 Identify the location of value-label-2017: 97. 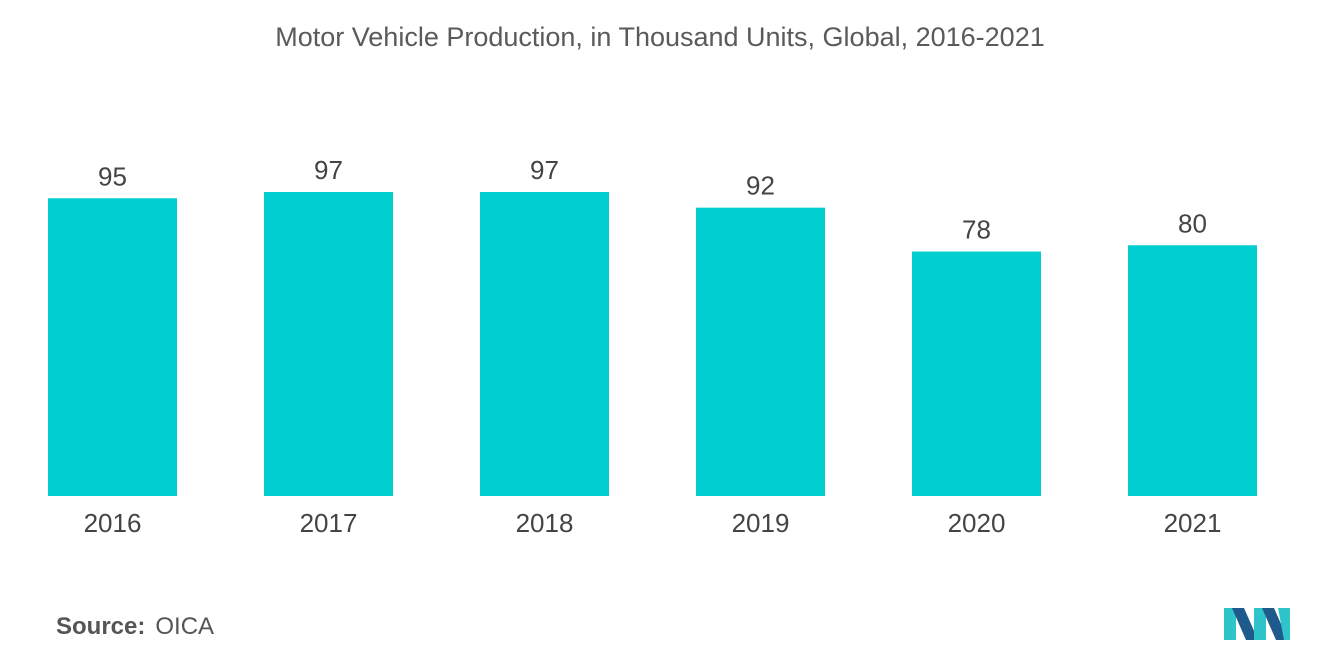
(328, 170).